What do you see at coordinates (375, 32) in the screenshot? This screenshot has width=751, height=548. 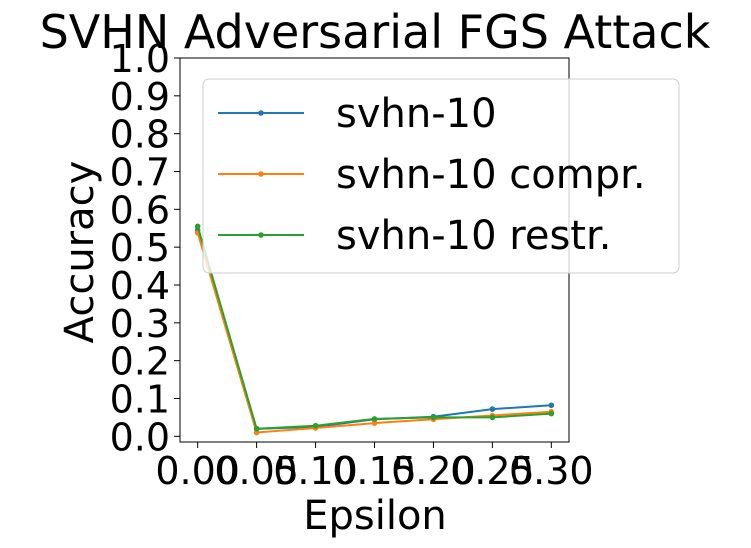 I see `chart-title: SVHN Adversarial FGS Attack` at bounding box center [375, 32].